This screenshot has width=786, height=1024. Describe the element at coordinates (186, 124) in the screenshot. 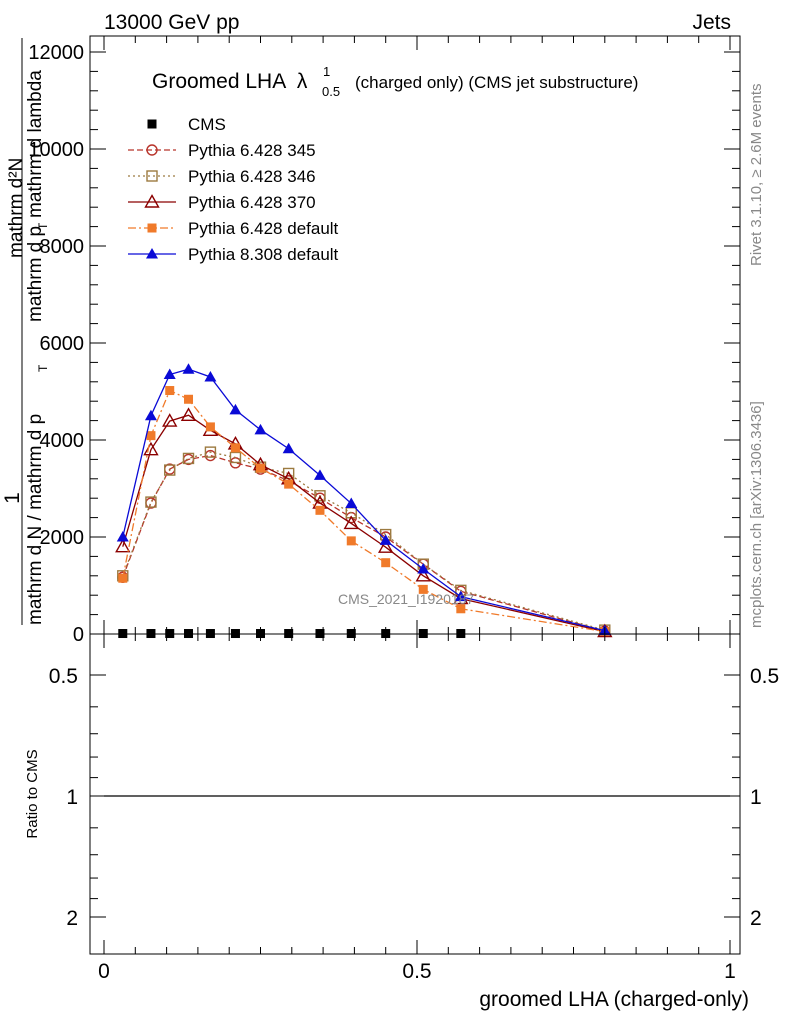

I see `legend-entry: CMS` at that location.